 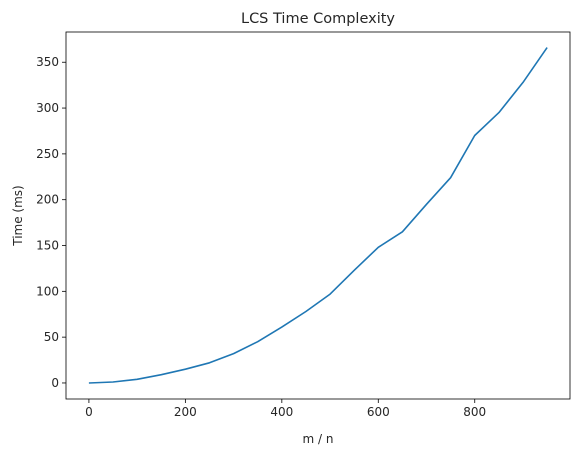 What do you see at coordinates (51, 337) in the screenshot?
I see `y-tick-label: 50` at bounding box center [51, 337].